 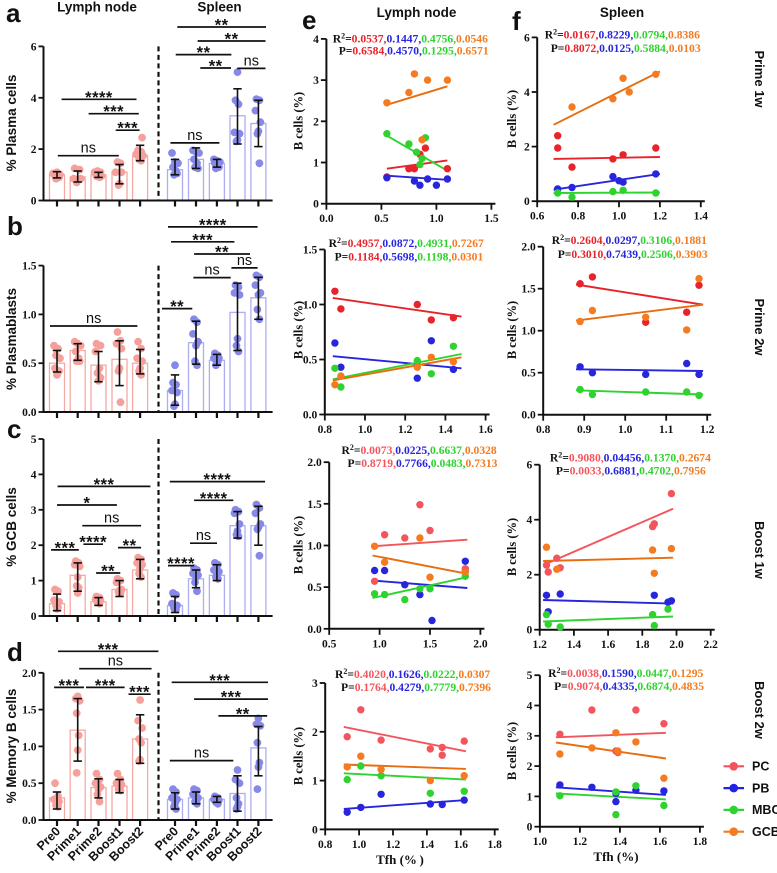 I want to click on svg-text: f, so click(x=516, y=21).